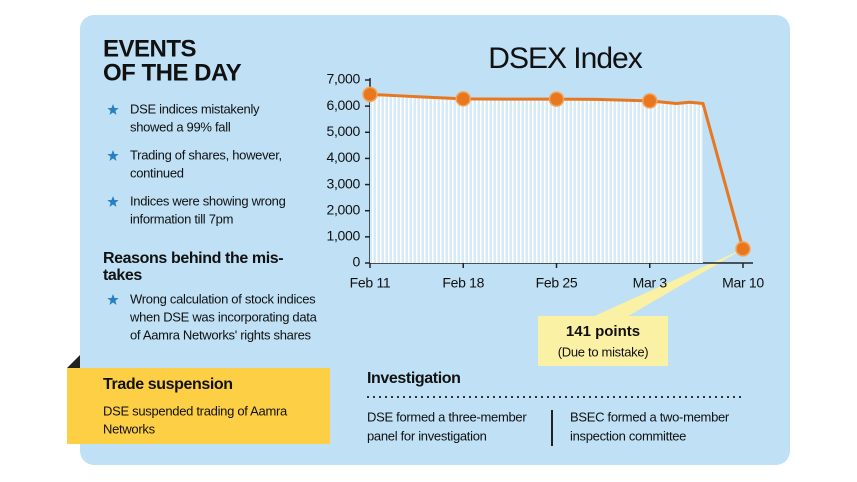 Image resolution: width=857 pixels, height=482 pixels. I want to click on chart-title: DSEX Index, so click(565, 58).